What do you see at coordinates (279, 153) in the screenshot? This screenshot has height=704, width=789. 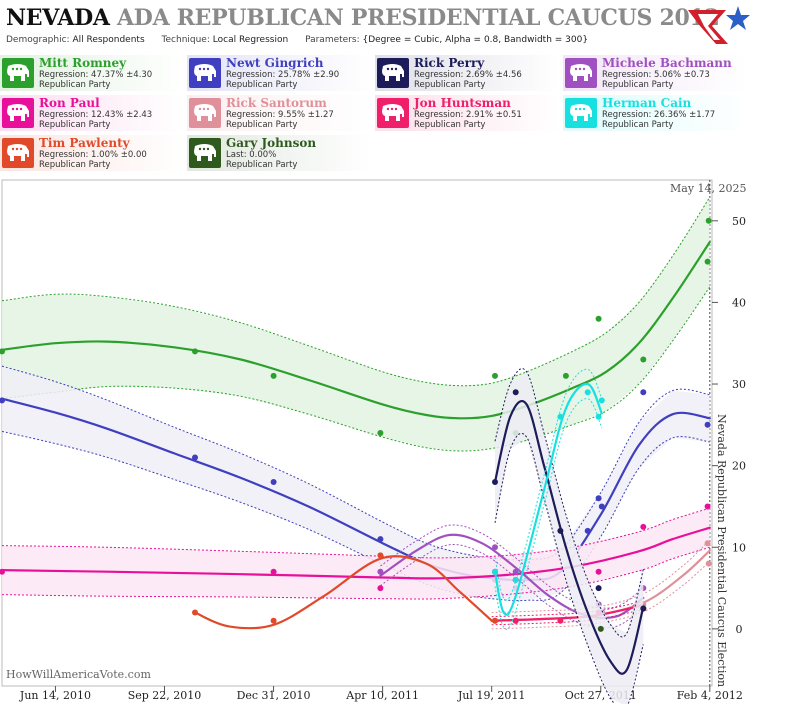 I see `legend-card-gary-johnson: Gary Johnson Last: 0.00% Republican Party` at bounding box center [279, 153].